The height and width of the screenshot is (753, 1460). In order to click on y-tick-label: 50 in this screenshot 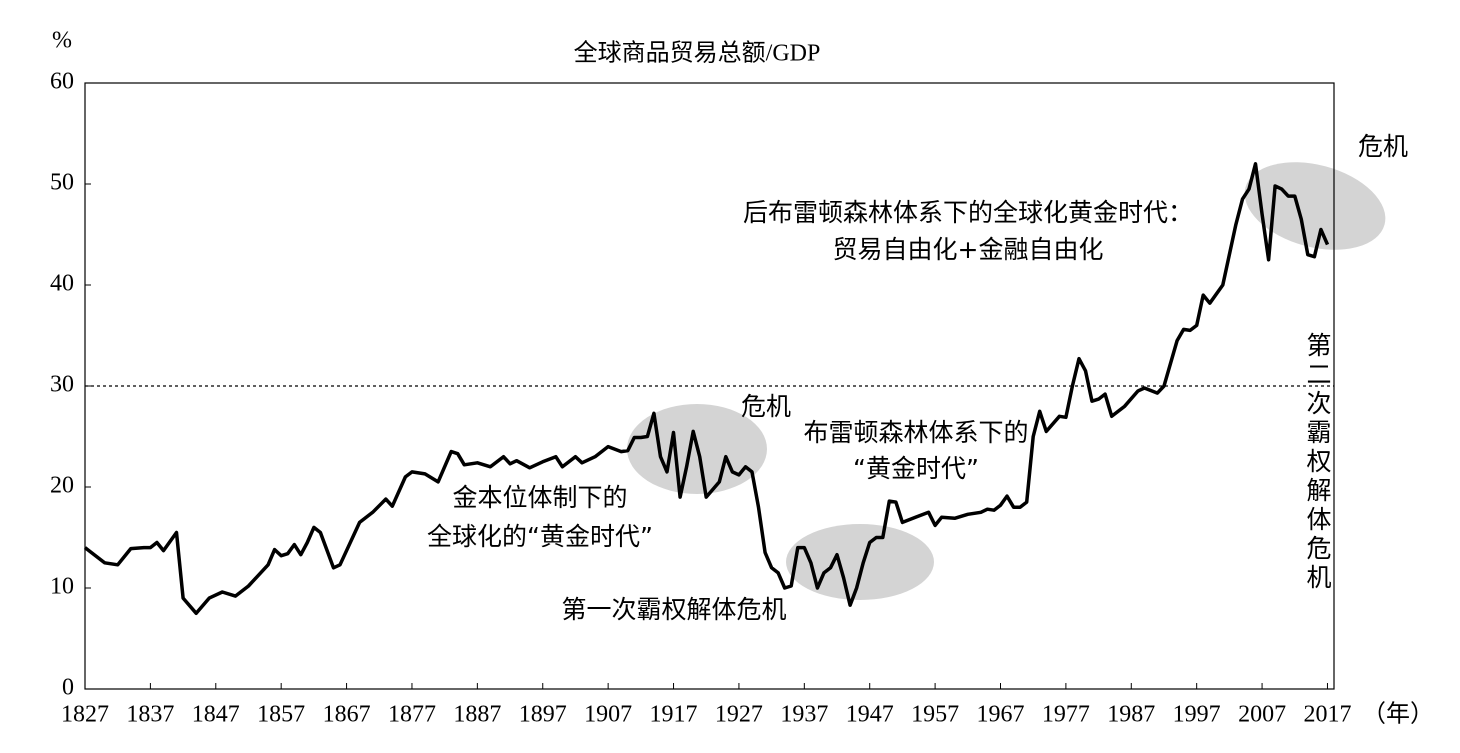, I will do `click(62, 183)`.